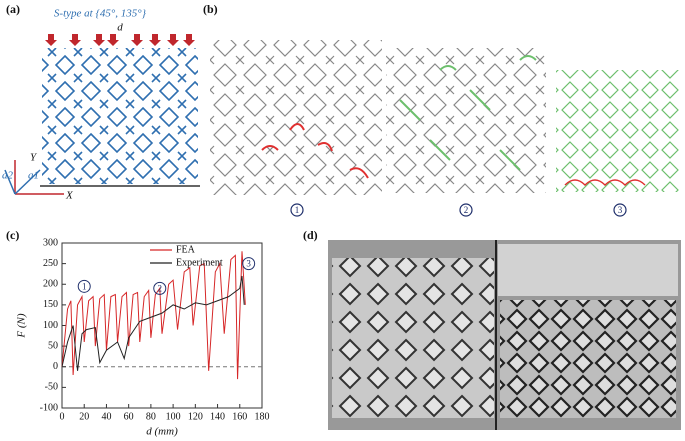 Image resolution: width=685 pixels, height=441 pixels. What do you see at coordinates (53, 345) in the screenshot?
I see `y-tick-label: 50` at bounding box center [53, 345].